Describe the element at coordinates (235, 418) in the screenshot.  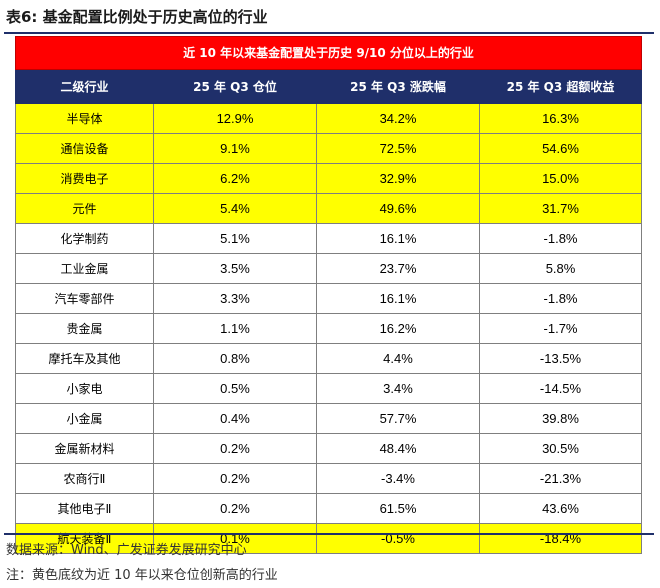
I see `position-cell: 0.4%` at that location.